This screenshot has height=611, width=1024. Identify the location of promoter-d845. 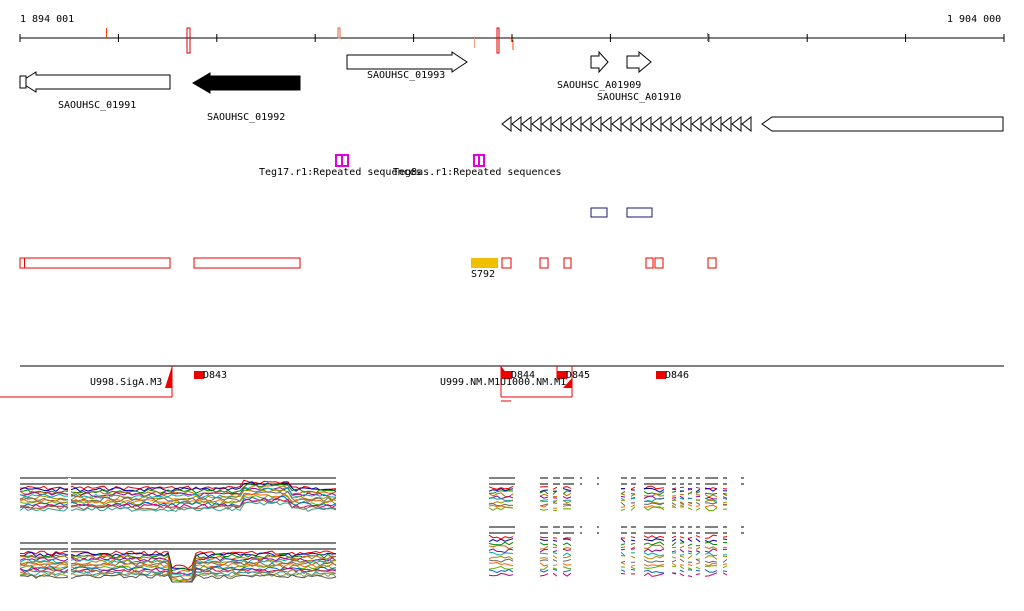
(562, 375).